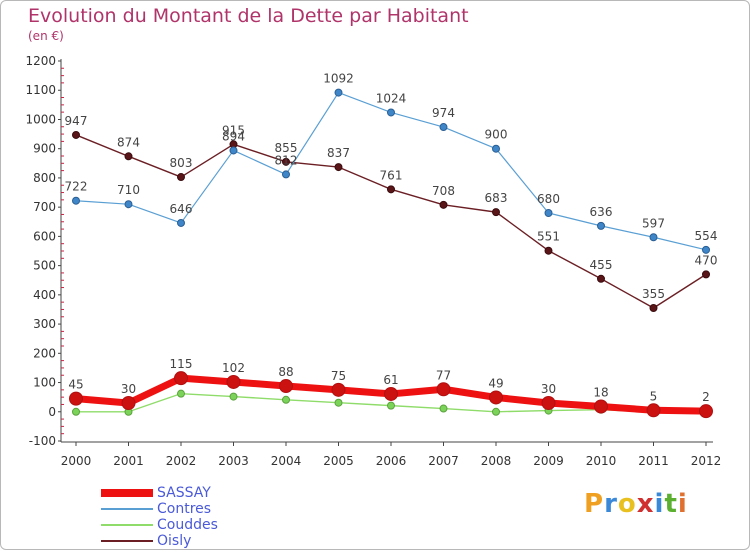 The height and width of the screenshot is (550, 750). What do you see at coordinates (76, 121) in the screenshot?
I see `data-label-oisly: 947` at bounding box center [76, 121].